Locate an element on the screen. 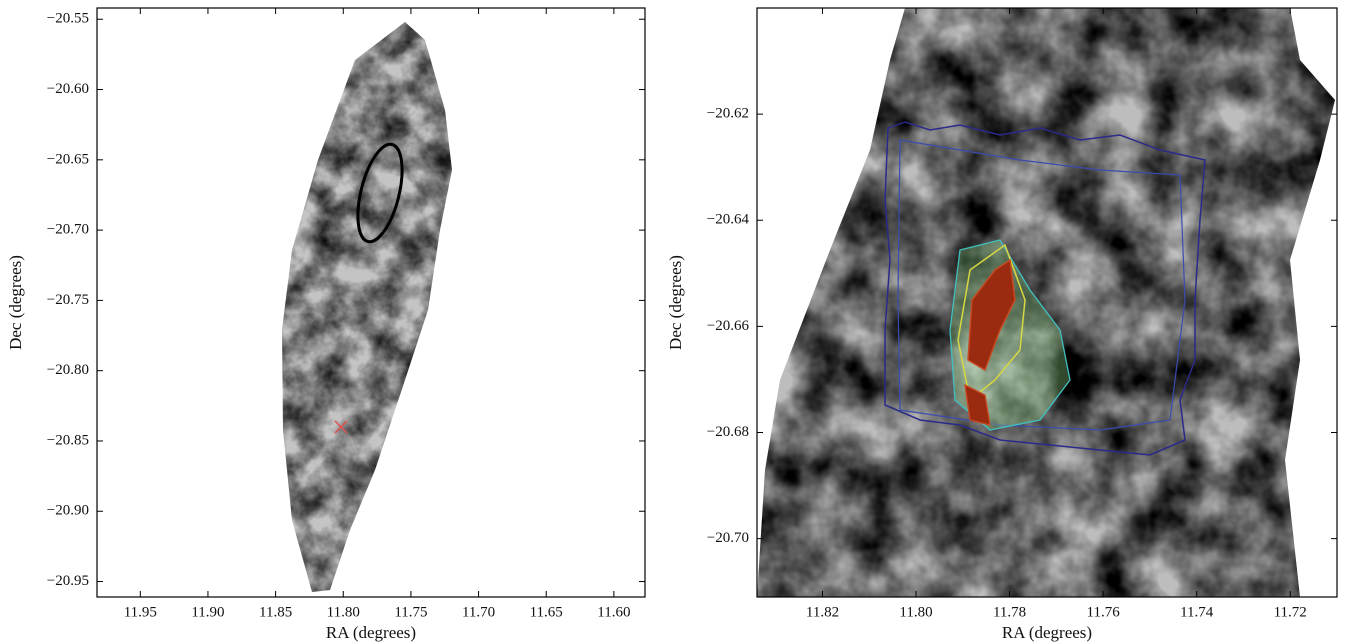 The height and width of the screenshot is (644, 1349). x-tick-label: 11.70 is located at coordinates (478, 612).